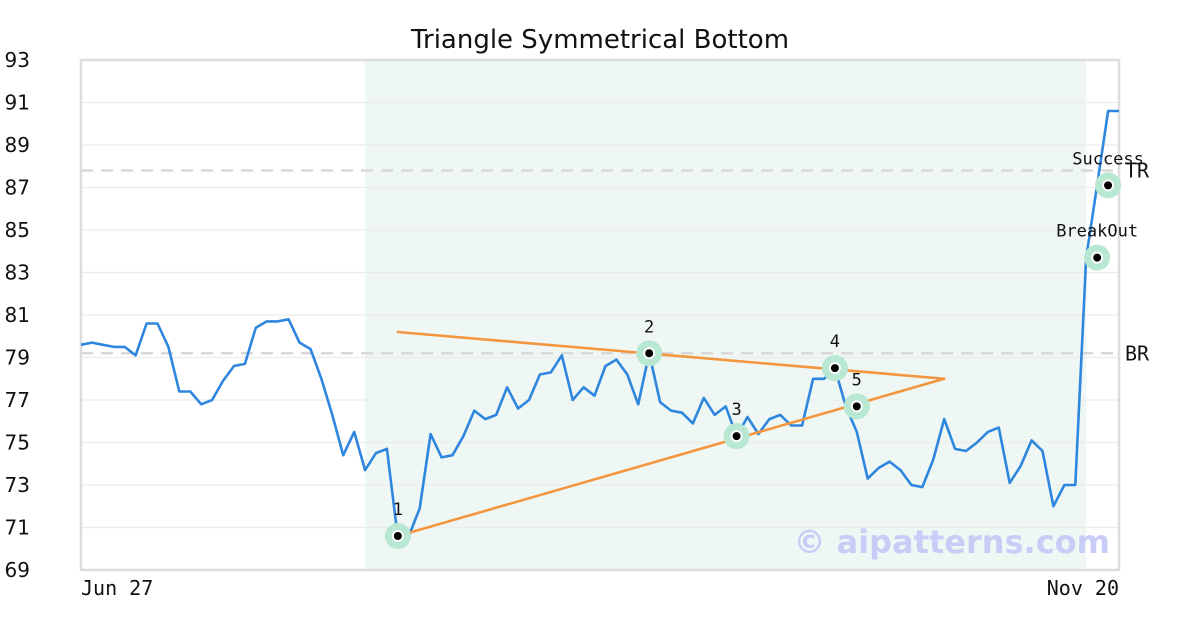  What do you see at coordinates (17, 103) in the screenshot?
I see `y-tick-label: 91` at bounding box center [17, 103].